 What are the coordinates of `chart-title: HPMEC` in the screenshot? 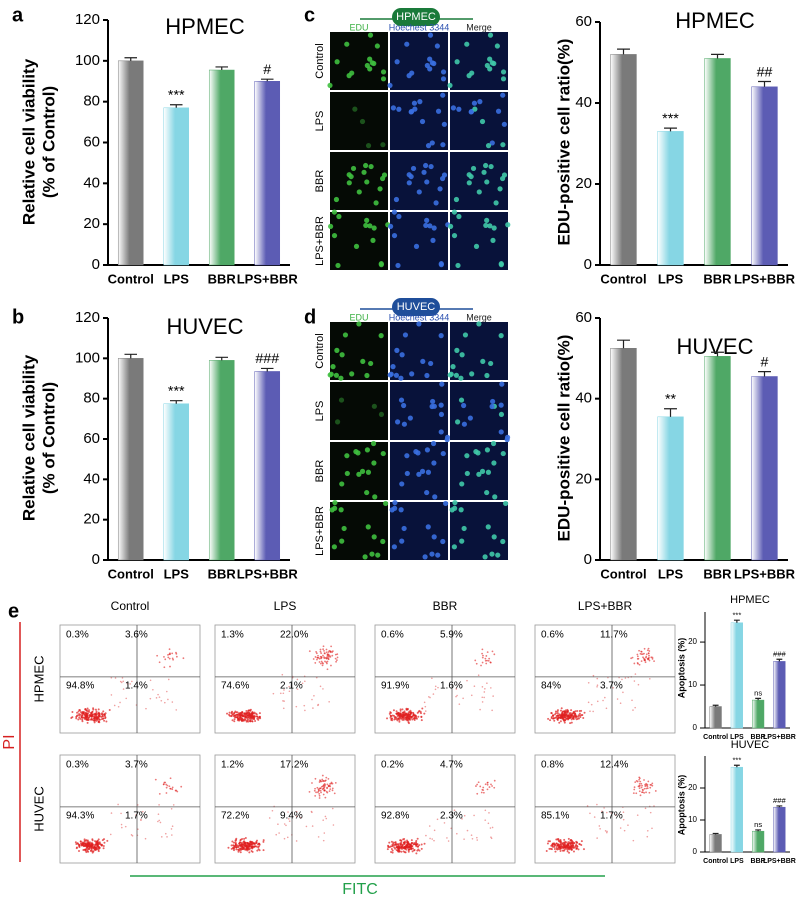 It's located at (205, 26).